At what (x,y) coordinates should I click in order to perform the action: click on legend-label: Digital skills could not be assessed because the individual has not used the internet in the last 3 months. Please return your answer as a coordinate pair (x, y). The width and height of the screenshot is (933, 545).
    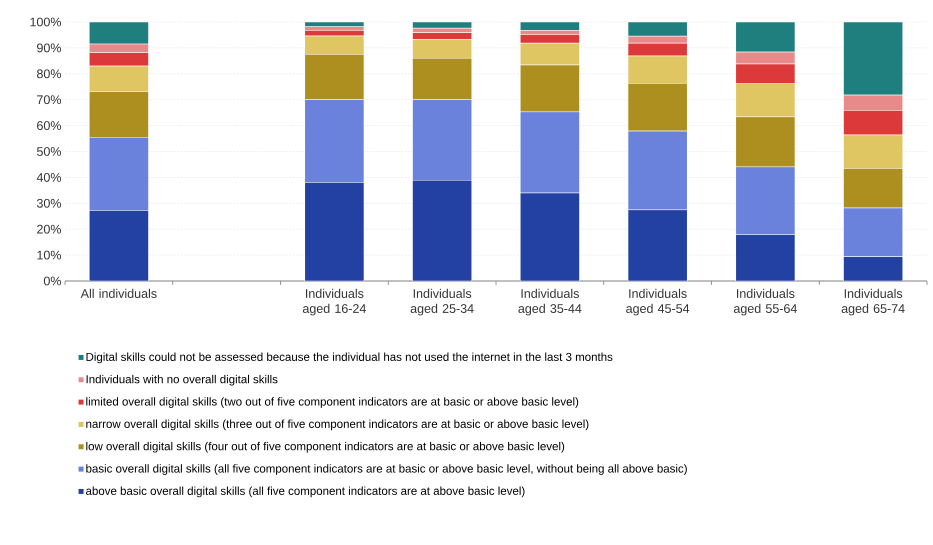
    Looking at the image, I should click on (349, 358).